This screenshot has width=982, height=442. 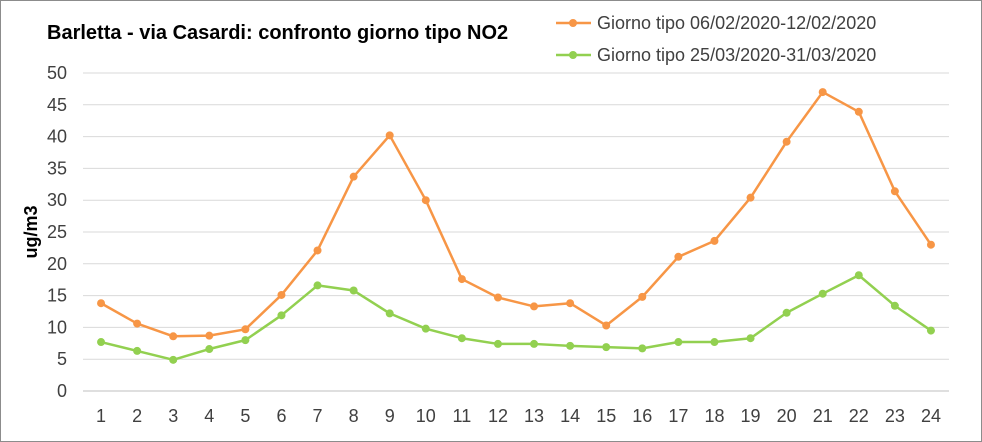 What do you see at coordinates (137, 416) in the screenshot?
I see `x-tick-label: 2` at bounding box center [137, 416].